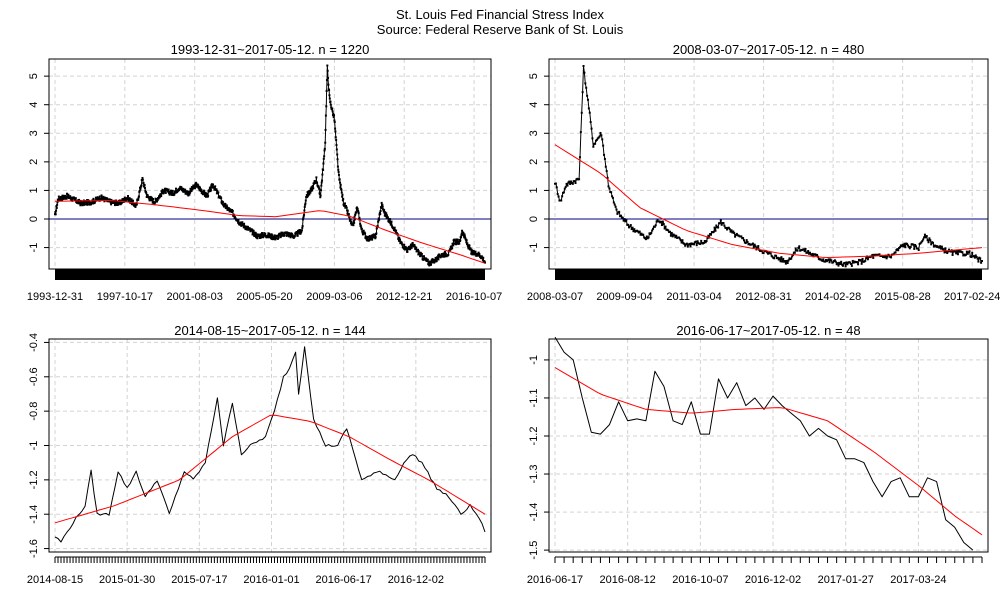 The height and width of the screenshot is (600, 1000). What do you see at coordinates (534, 360) in the screenshot?
I see `y-tick-label: -1` at bounding box center [534, 360].